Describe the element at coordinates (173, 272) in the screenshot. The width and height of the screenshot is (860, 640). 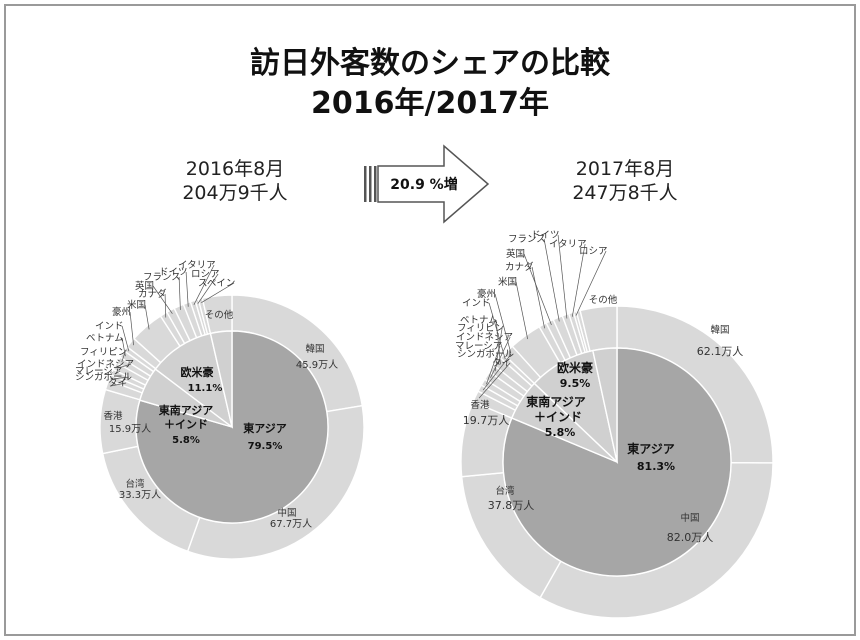
I see `country-label-16: ドイツ` at that location.